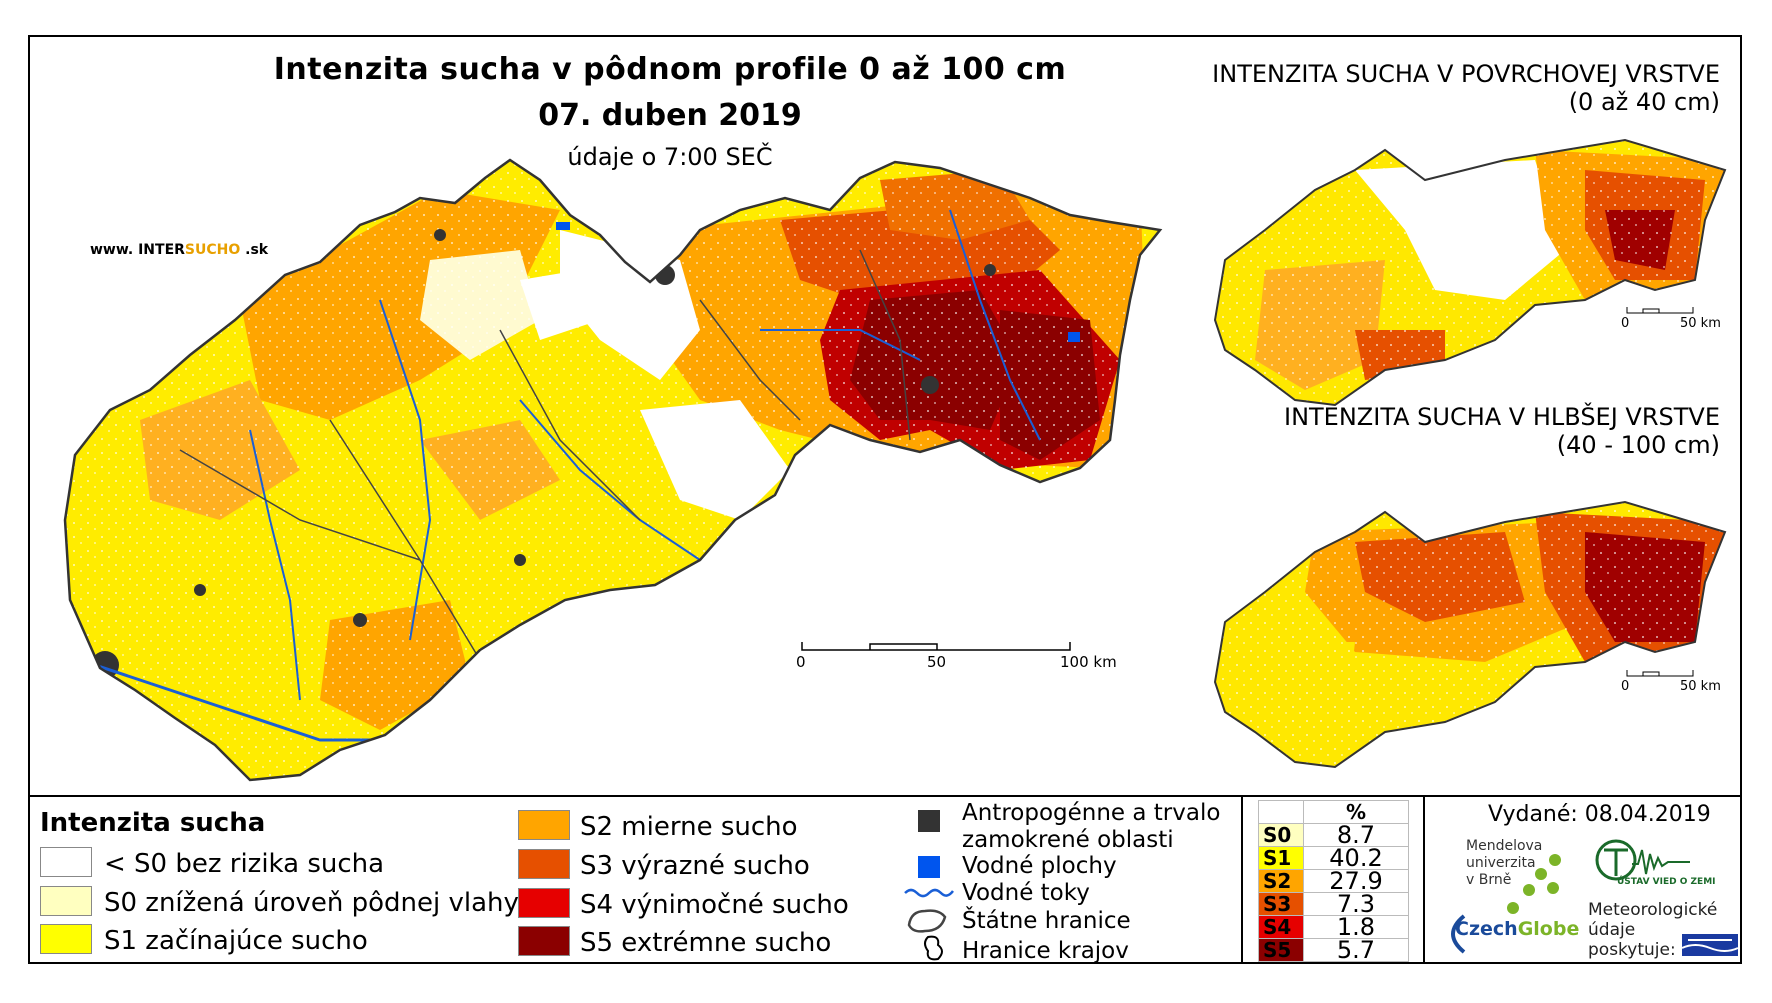 The height and width of the screenshot is (1003, 1772). I want to click on scale-tick-0: 0, so click(801, 662).